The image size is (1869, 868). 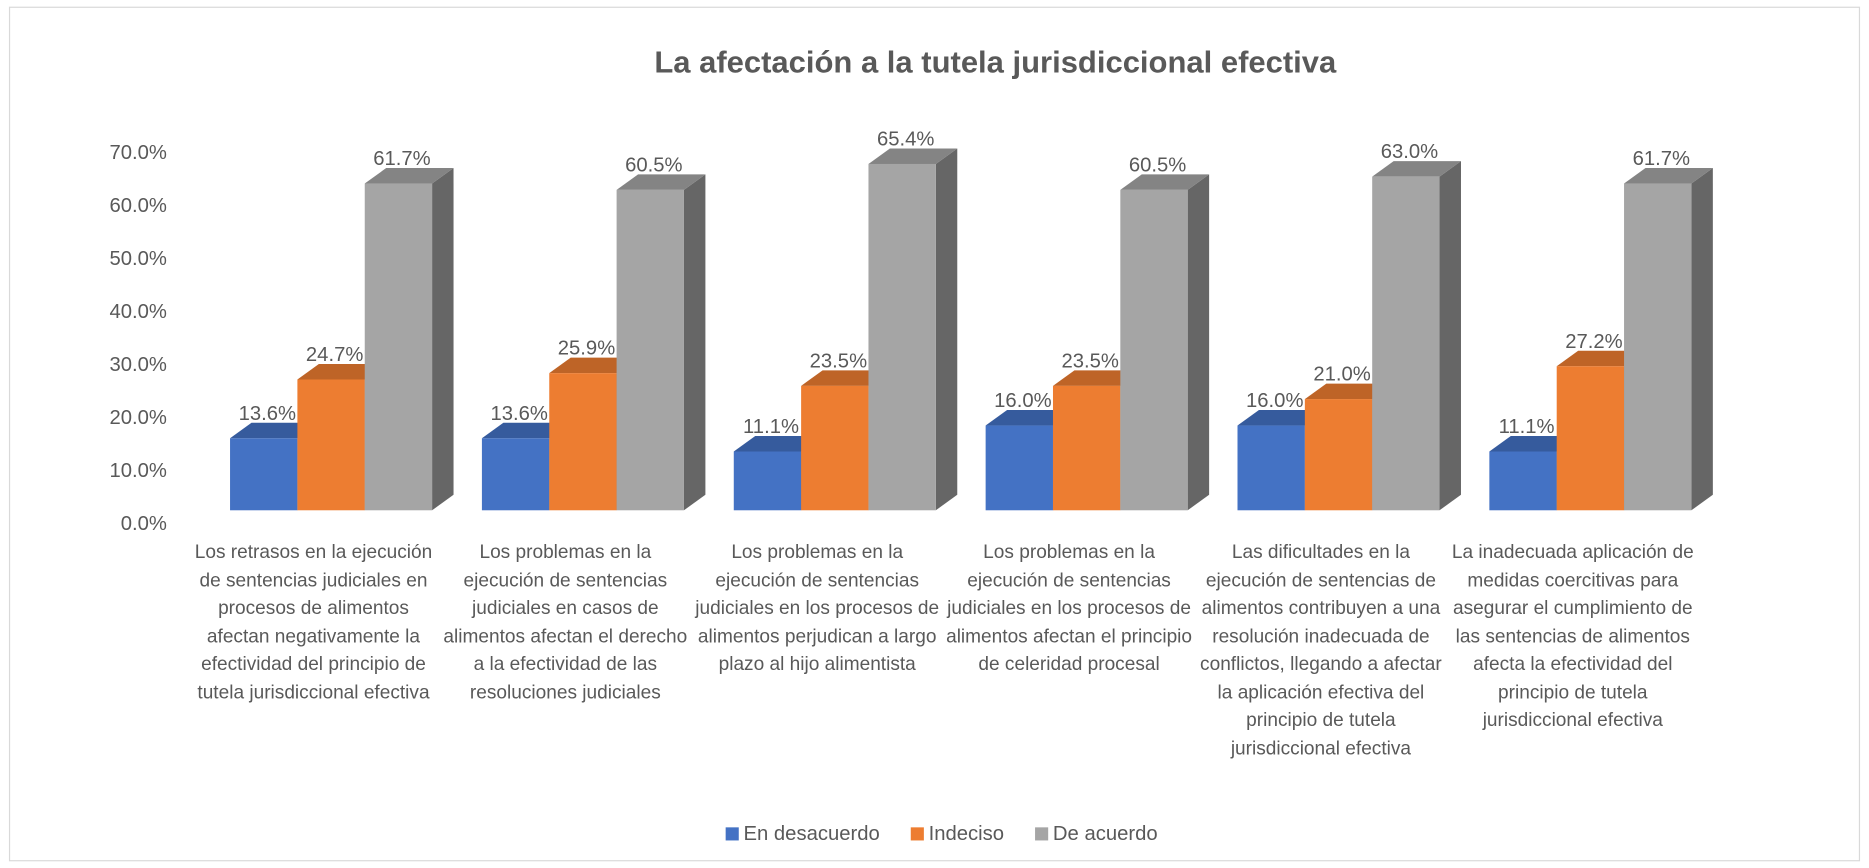 What do you see at coordinates (137, 206) in the screenshot?
I see `y-tick-label: 60.0%` at bounding box center [137, 206].